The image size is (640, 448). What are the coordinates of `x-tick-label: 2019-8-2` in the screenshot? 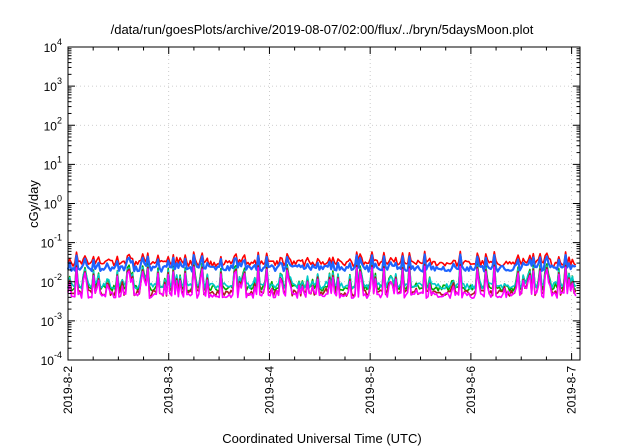 It's located at (68, 390).